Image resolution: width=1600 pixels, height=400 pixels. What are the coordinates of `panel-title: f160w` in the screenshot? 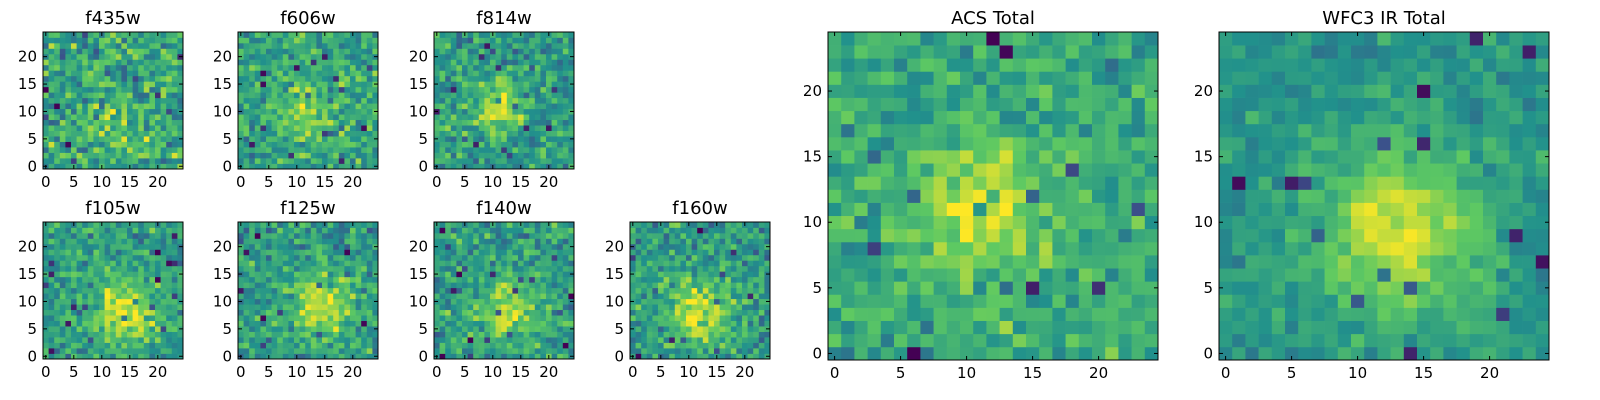 It's located at (699, 208).